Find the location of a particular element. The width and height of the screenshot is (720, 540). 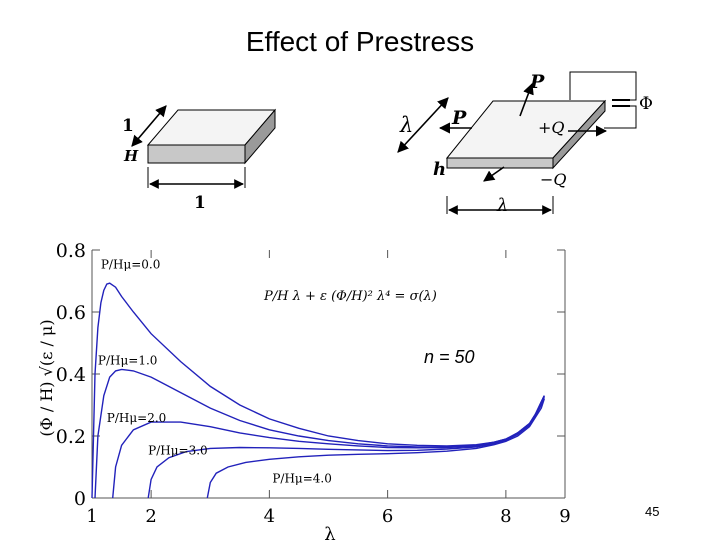

stretch-arrow is located at coordinates (423, 125).